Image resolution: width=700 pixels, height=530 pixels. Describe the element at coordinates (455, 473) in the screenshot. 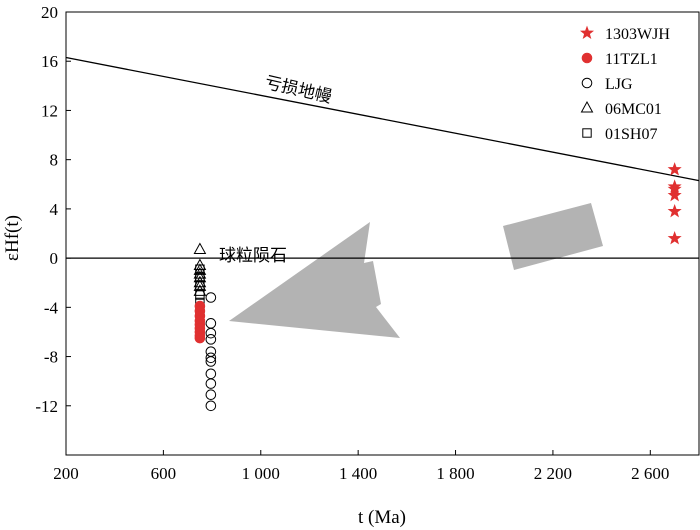

I see `x-tick-label: 1 800` at that location.